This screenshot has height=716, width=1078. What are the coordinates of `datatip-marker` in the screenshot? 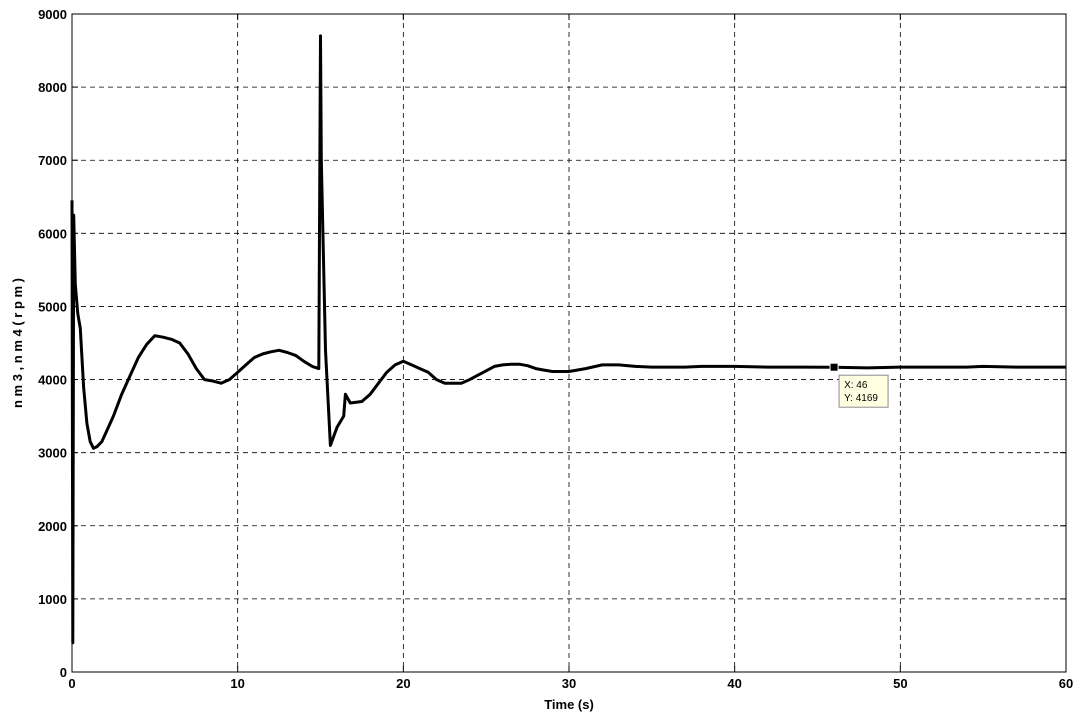 It's located at (834, 367).